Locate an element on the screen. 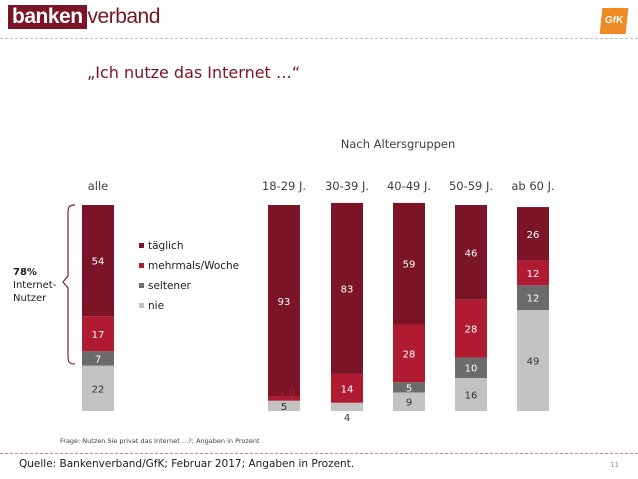 This screenshot has width=638, height=479. bracket-line is located at coordinates (69, 284).